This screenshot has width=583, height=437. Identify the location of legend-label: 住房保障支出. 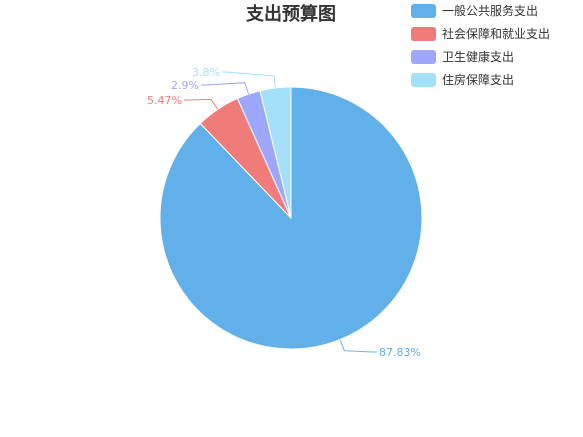
(478, 79).